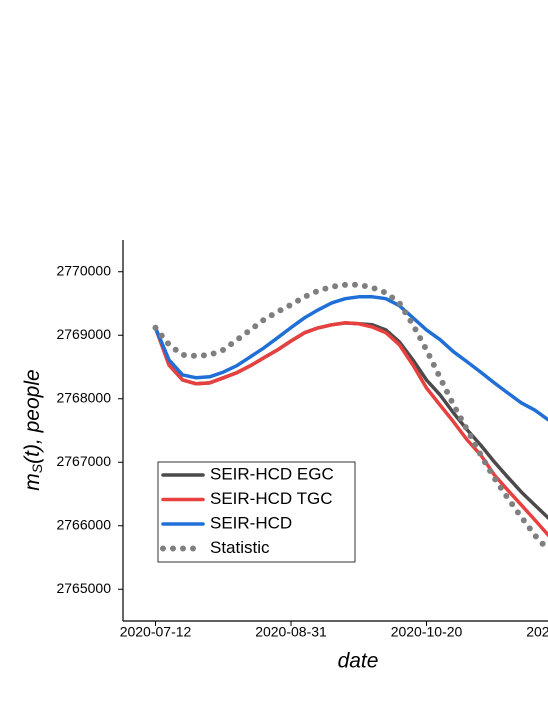  What do you see at coordinates (37, 468) in the screenshot?
I see `y-label-sub: S` at bounding box center [37, 468].